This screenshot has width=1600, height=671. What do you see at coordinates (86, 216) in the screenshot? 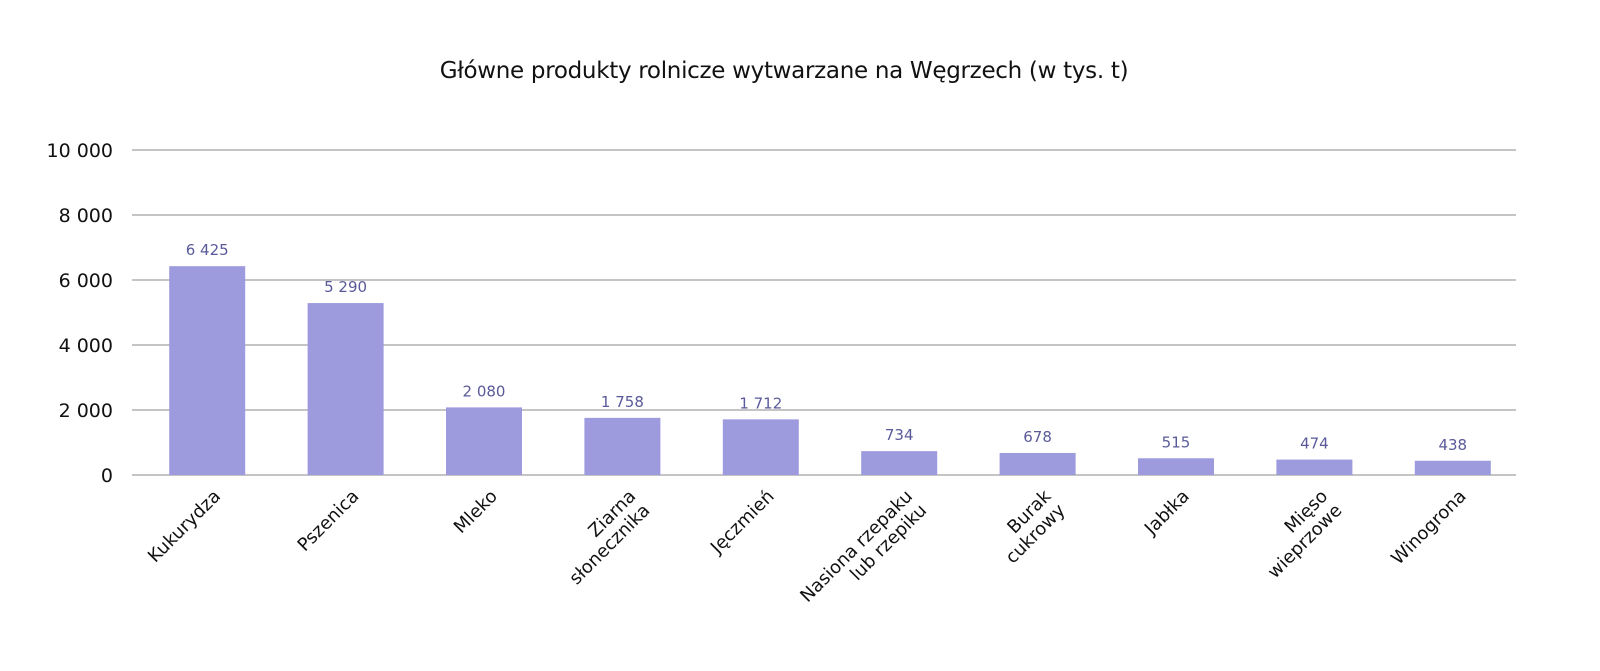
I see `y-tick-label: 8 000` at bounding box center [86, 216].